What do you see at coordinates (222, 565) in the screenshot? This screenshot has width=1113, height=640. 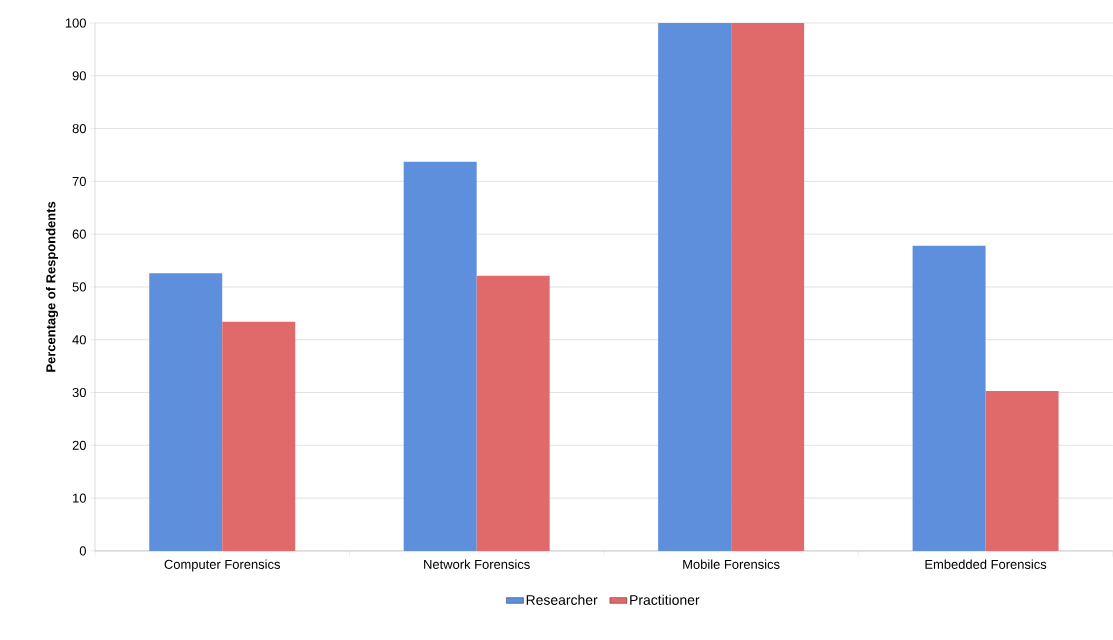 I see `x-tick-label: Computer Forensics` at bounding box center [222, 565].